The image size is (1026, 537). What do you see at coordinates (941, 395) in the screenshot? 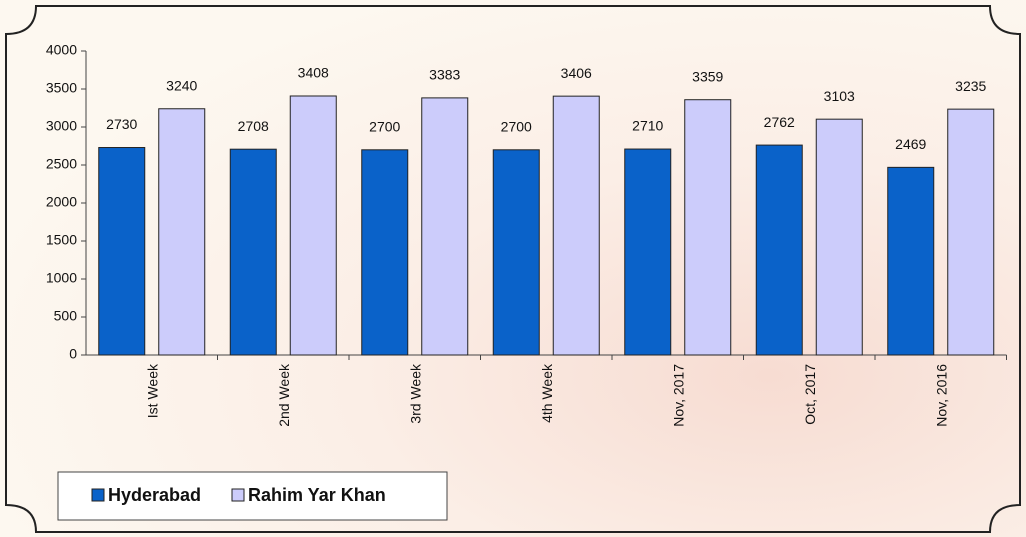
I see `x-tick-label: Nov, 2016` at bounding box center [941, 395].